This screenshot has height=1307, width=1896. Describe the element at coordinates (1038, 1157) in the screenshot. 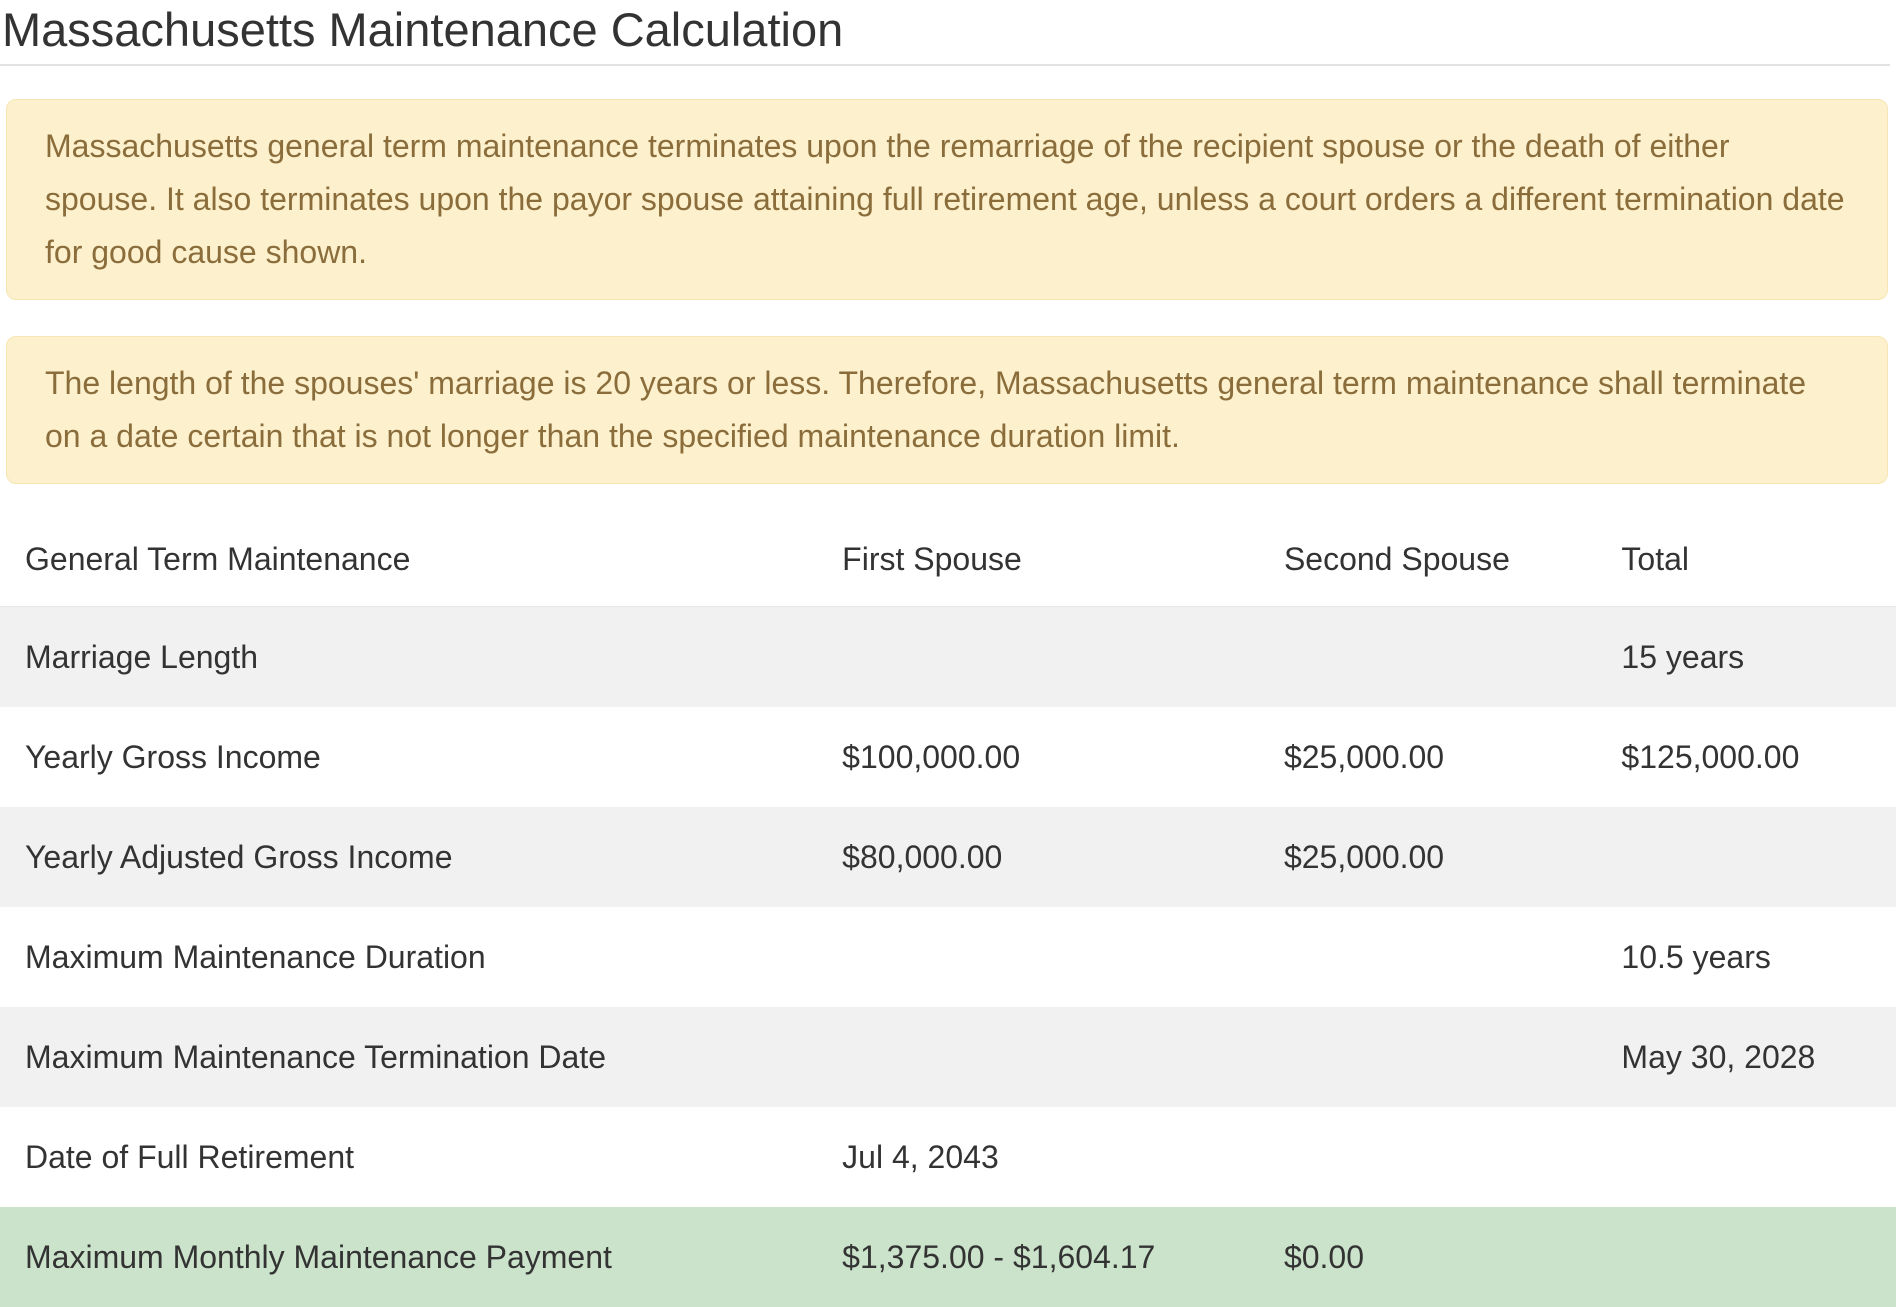

I see `row-value-first-spouse: Jul 4, 2043` at that location.